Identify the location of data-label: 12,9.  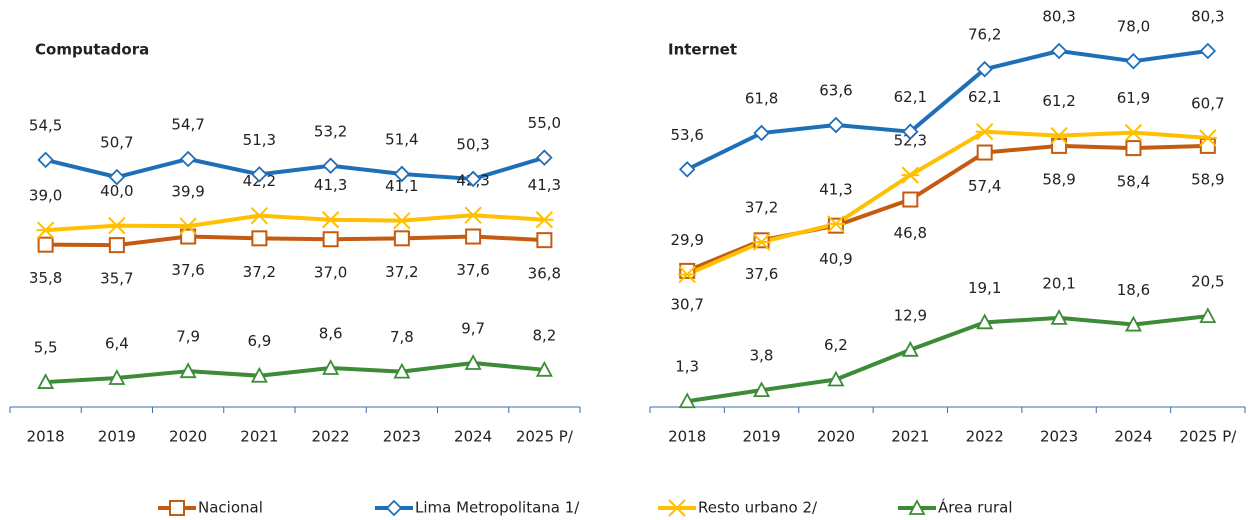
(910, 315).